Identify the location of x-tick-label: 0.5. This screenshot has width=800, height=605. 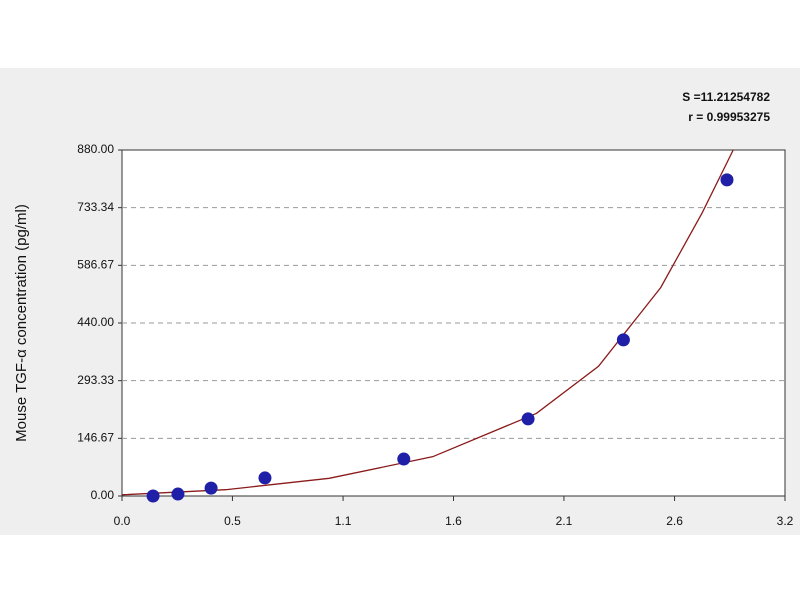
(232, 521).